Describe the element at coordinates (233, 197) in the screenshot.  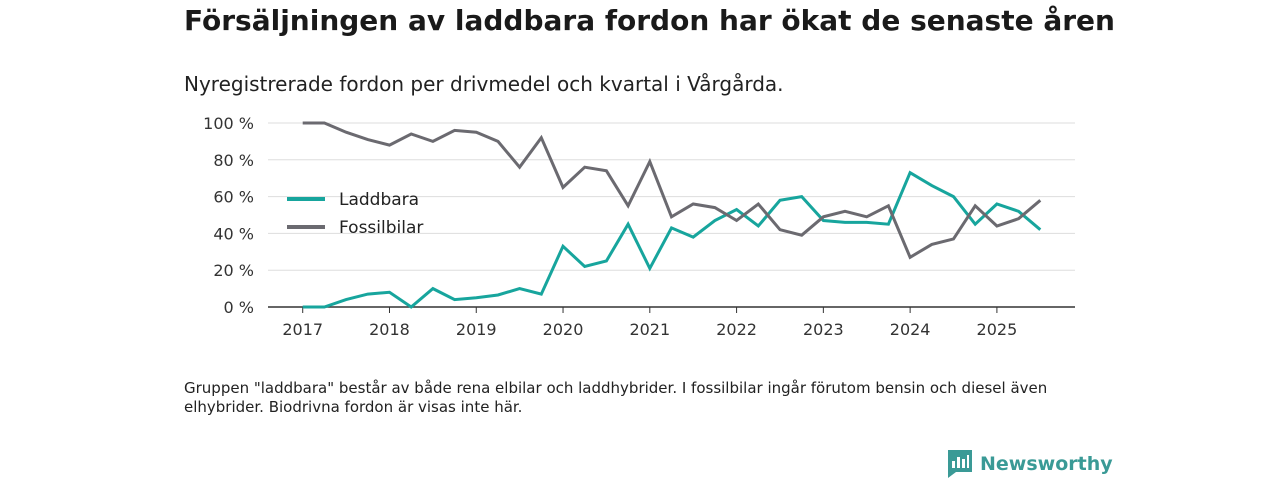
I see `y-tick-label: 60 %` at that location.